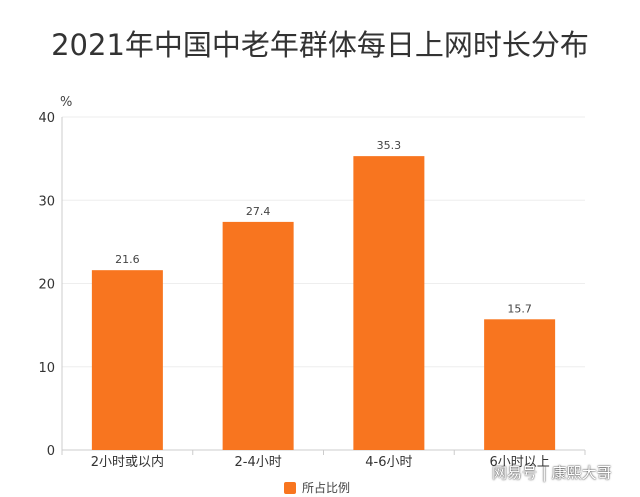  What do you see at coordinates (326, 488) in the screenshot?
I see `legend-label: 所占比例` at bounding box center [326, 488].